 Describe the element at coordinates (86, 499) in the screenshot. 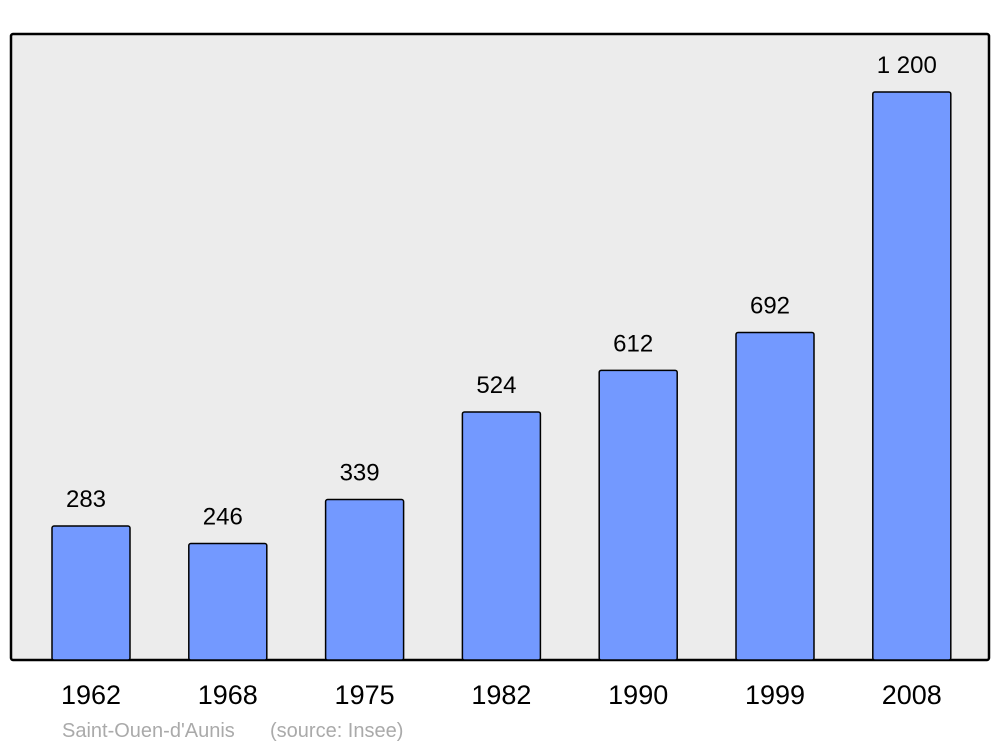

I see `value-label: 283` at that location.